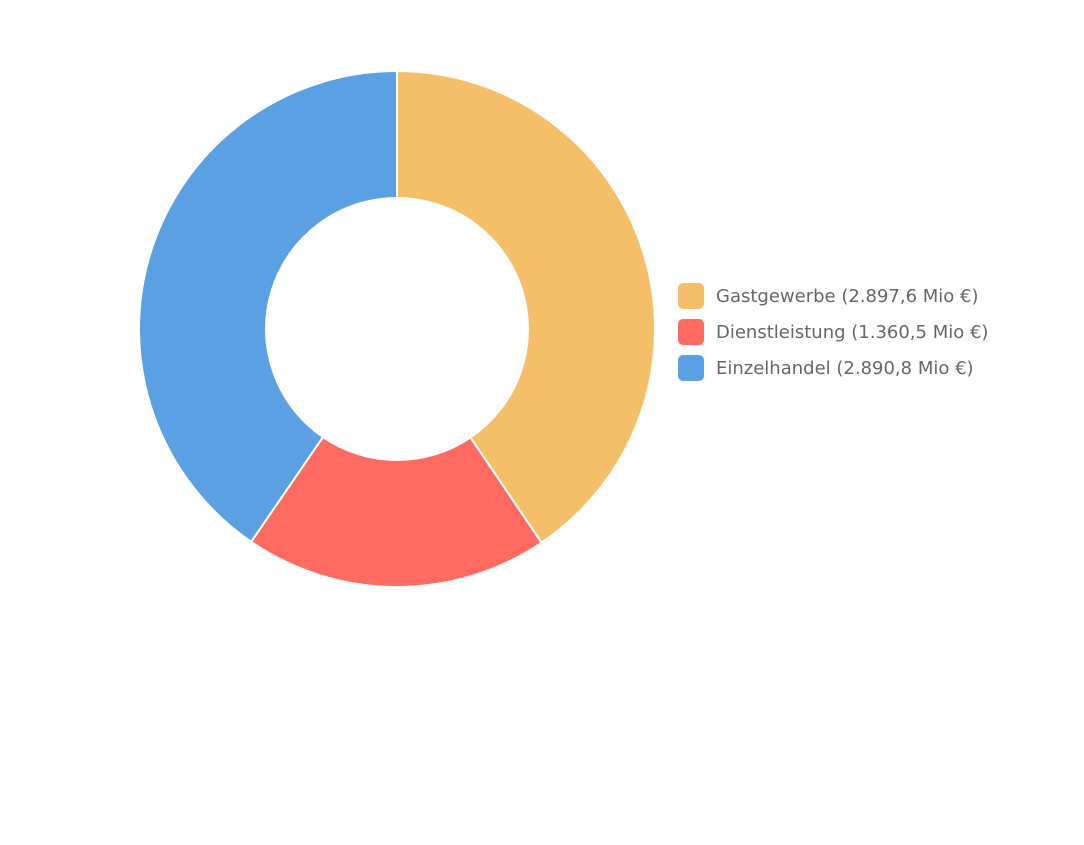 The height and width of the screenshot is (845, 1084). What do you see at coordinates (852, 332) in the screenshot?
I see `legend-label: Dienstleistung (1.360,5 Mio €)` at bounding box center [852, 332].